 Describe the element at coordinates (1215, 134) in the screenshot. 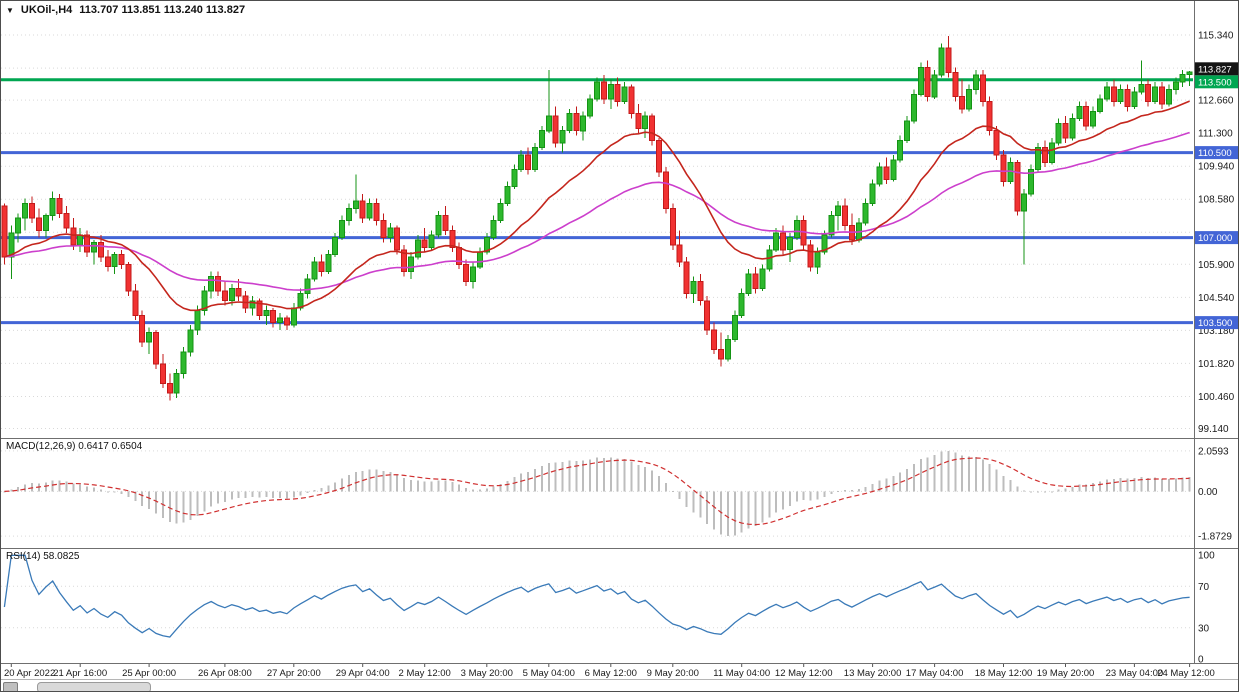

I see `svg-text: 111.300` at that location.